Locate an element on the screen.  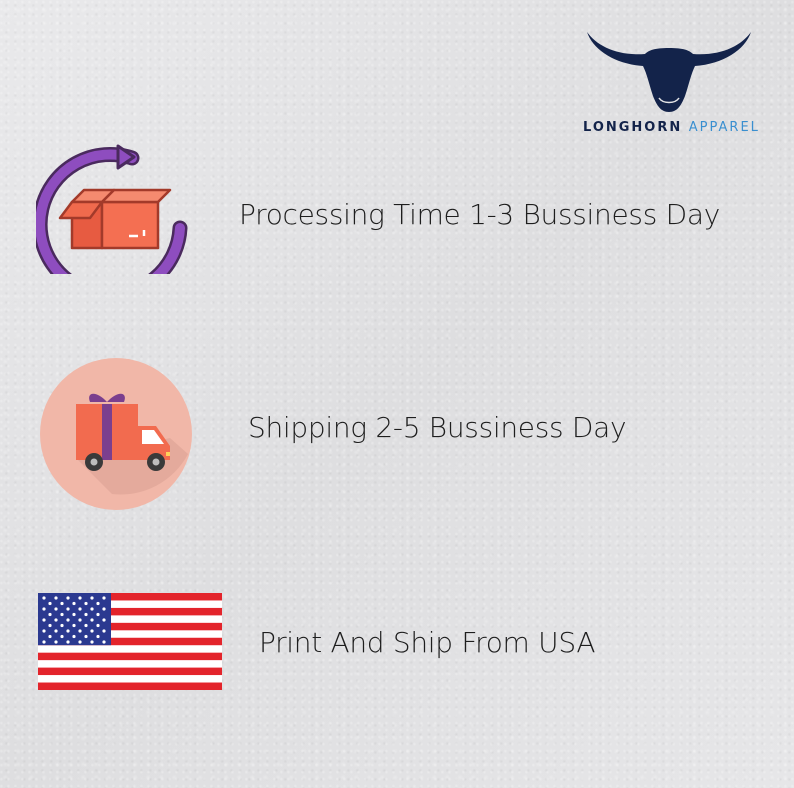
longhorn-skull-icon is located at coordinates (669, 72).